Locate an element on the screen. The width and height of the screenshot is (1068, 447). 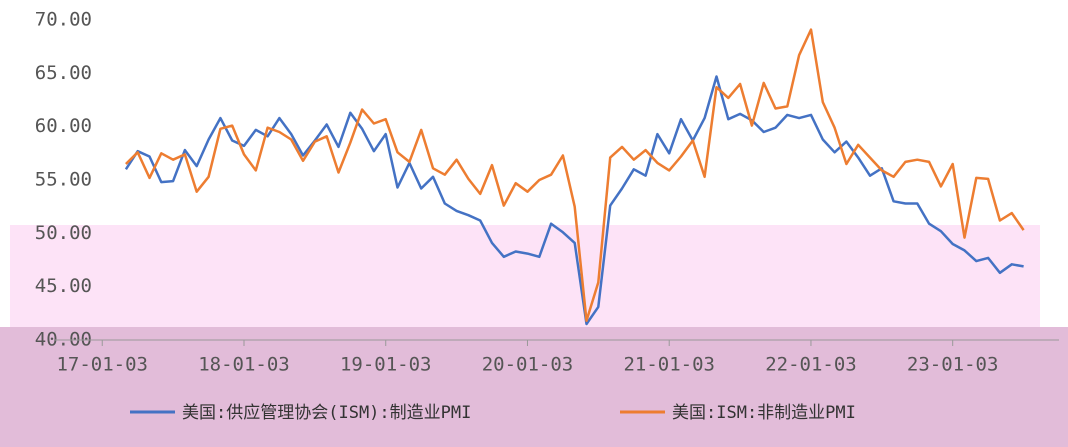
x-tick-label: 17-01-03 is located at coordinates (102, 365).